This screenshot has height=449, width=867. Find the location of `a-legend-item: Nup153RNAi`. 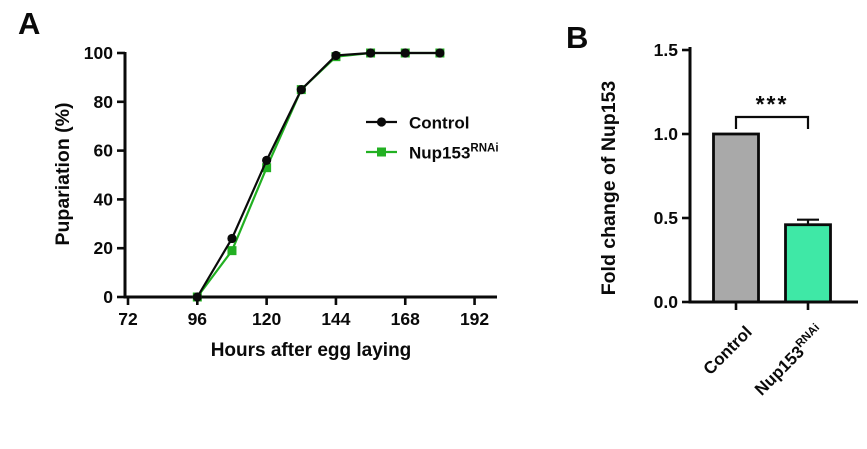

a-legend-item: Nup153RNAi is located at coordinates (432, 153).